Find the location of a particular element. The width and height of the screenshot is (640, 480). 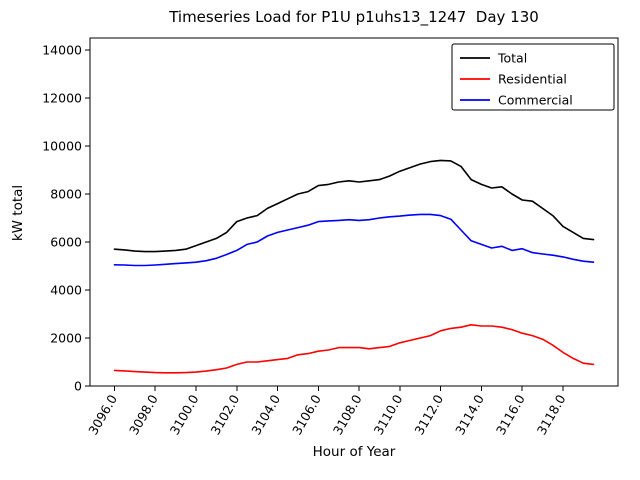

y-tick-label: 6000 is located at coordinates (66, 242).